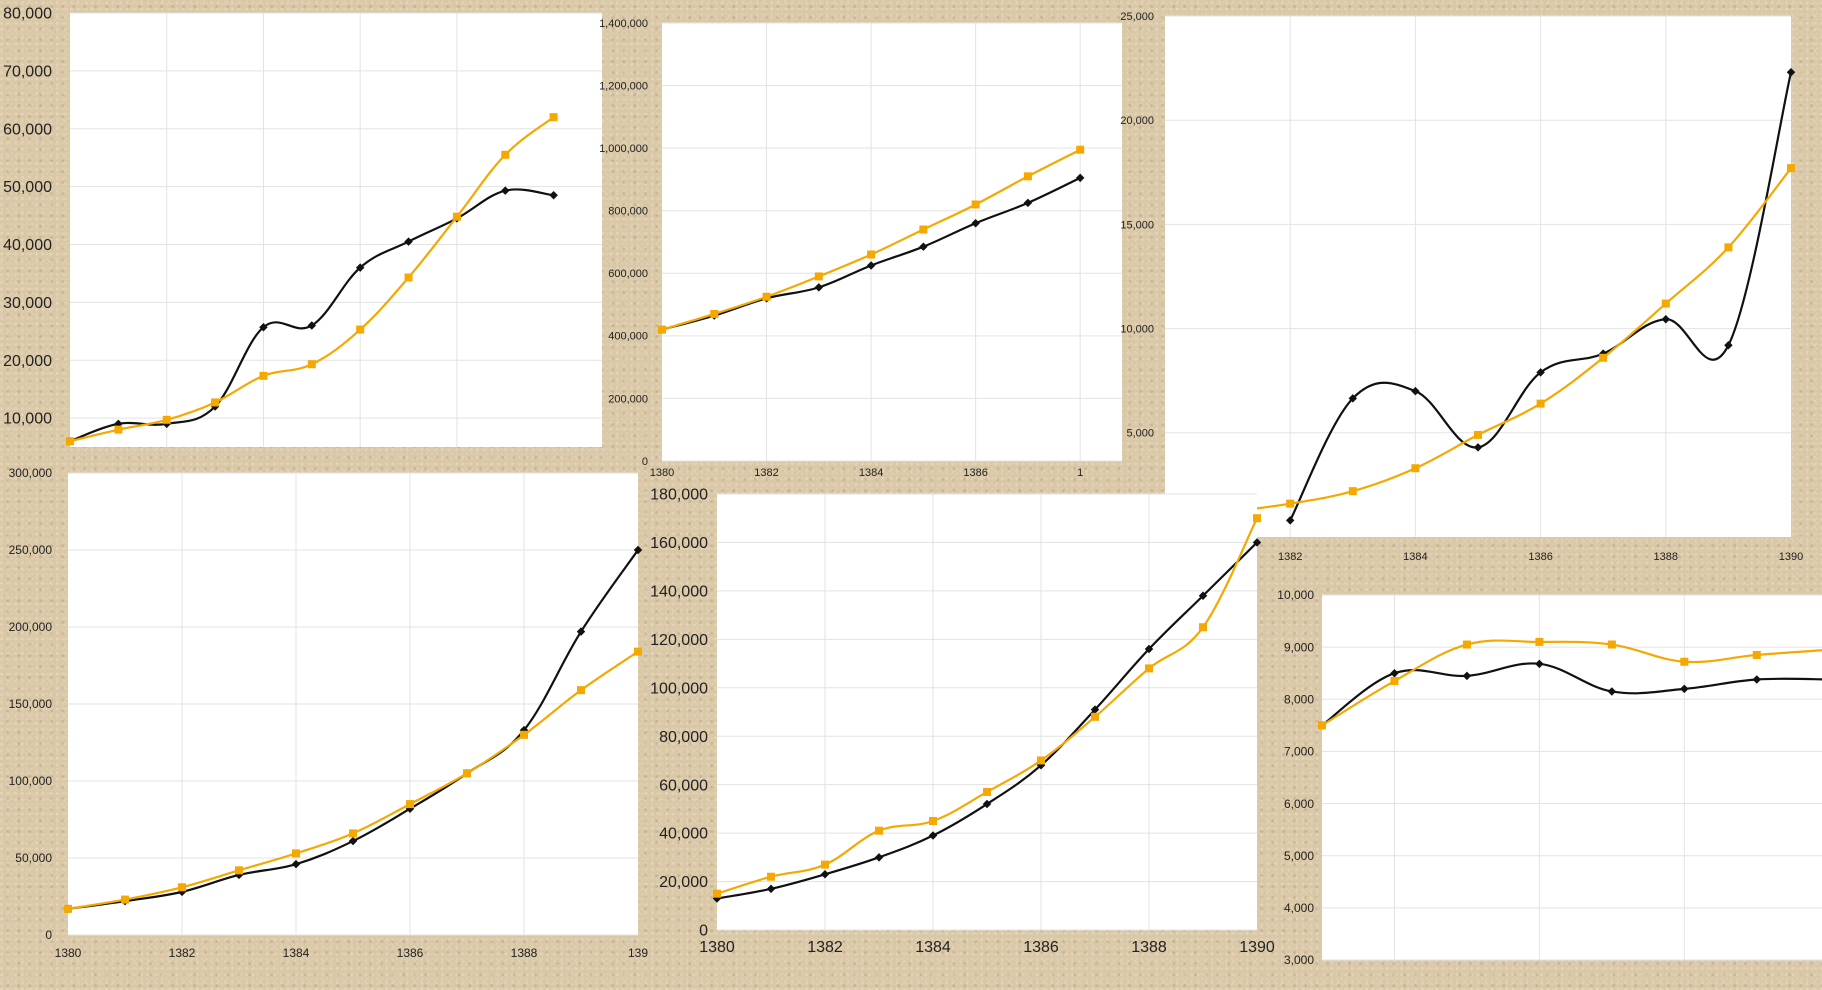 This screenshot has height=990, width=1822. What do you see at coordinates (31, 704) in the screenshot?
I see `y-tick-label: 150,000` at bounding box center [31, 704].